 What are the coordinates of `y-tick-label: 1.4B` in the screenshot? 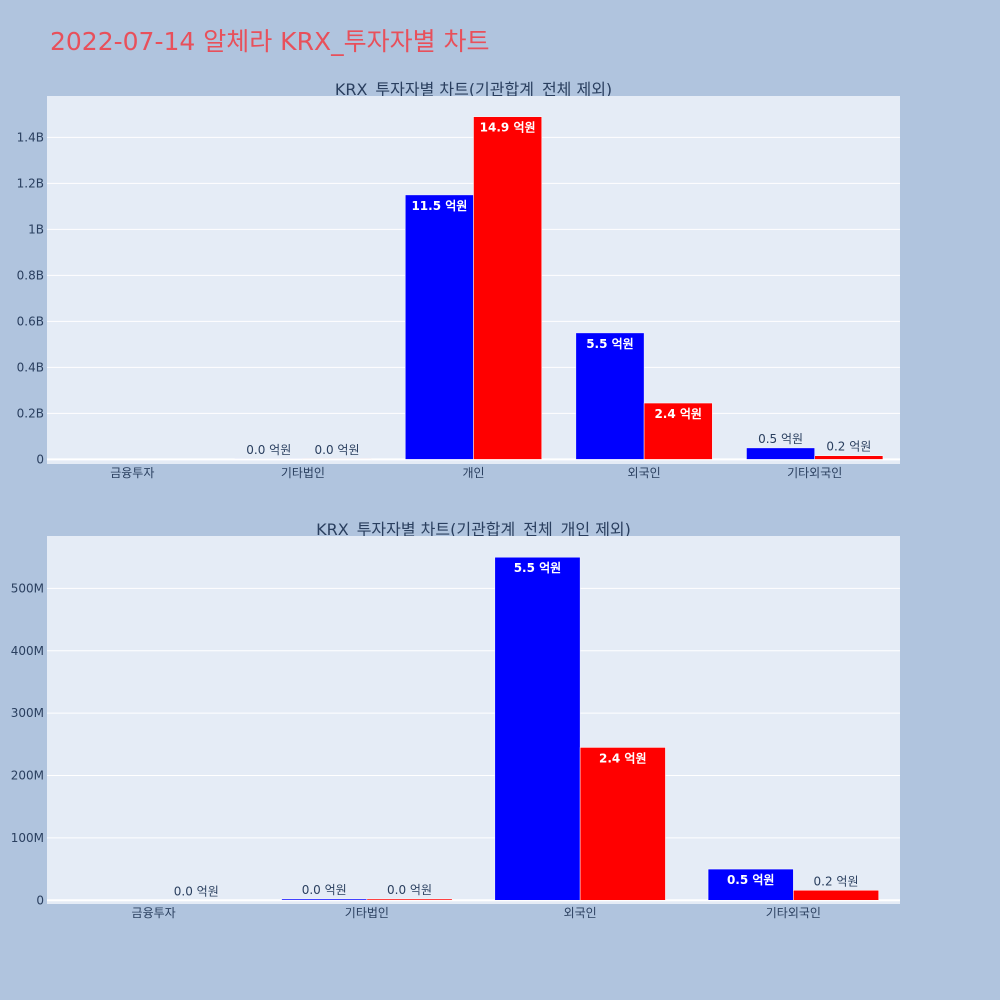 It's located at (30, 137).